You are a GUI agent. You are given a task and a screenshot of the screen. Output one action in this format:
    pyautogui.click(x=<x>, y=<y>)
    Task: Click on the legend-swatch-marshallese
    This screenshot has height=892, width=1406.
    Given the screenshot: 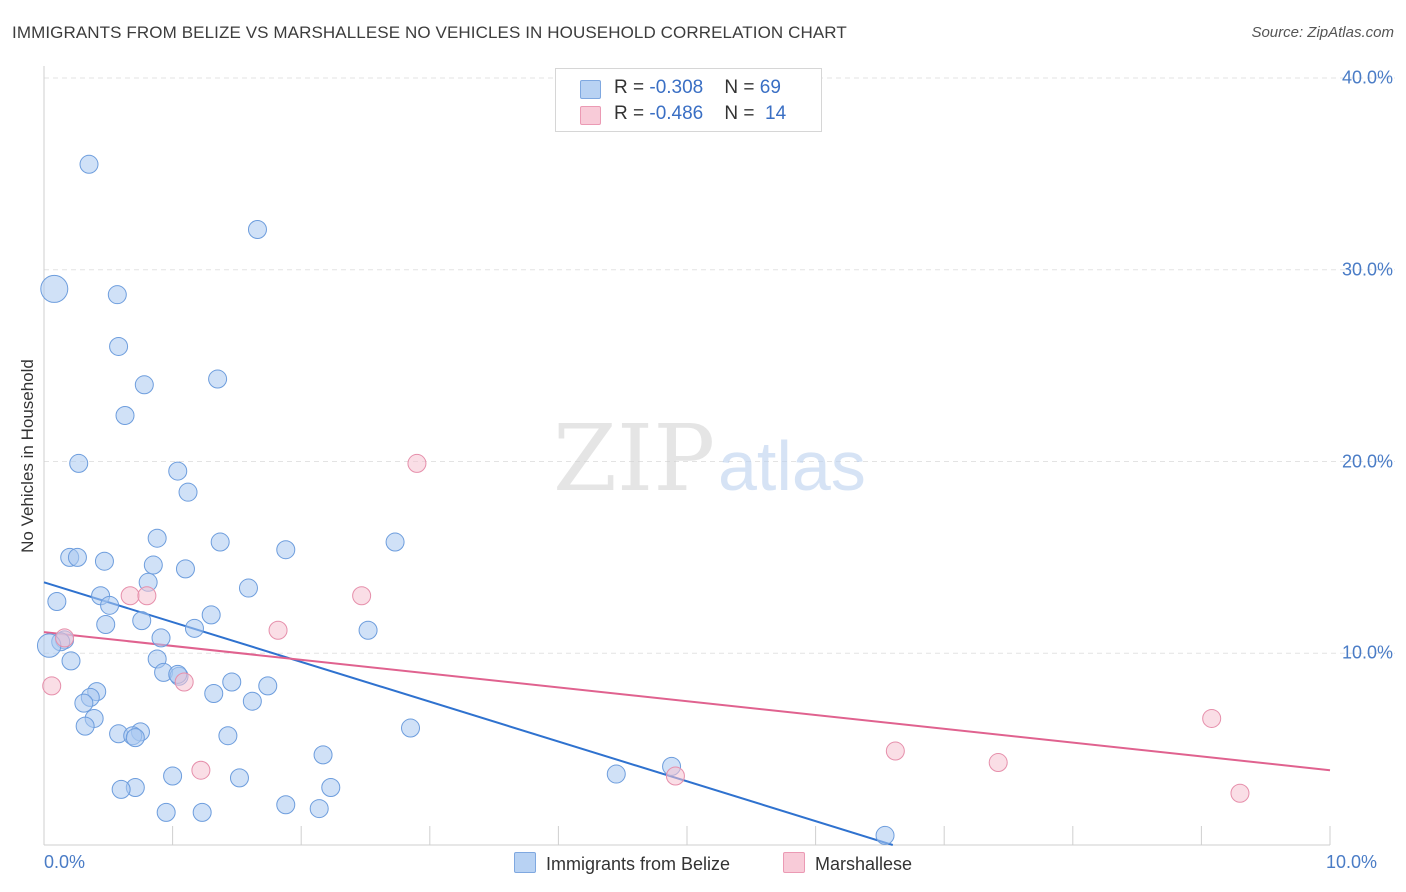 What is the action you would take?
    pyautogui.click(x=794, y=862)
    